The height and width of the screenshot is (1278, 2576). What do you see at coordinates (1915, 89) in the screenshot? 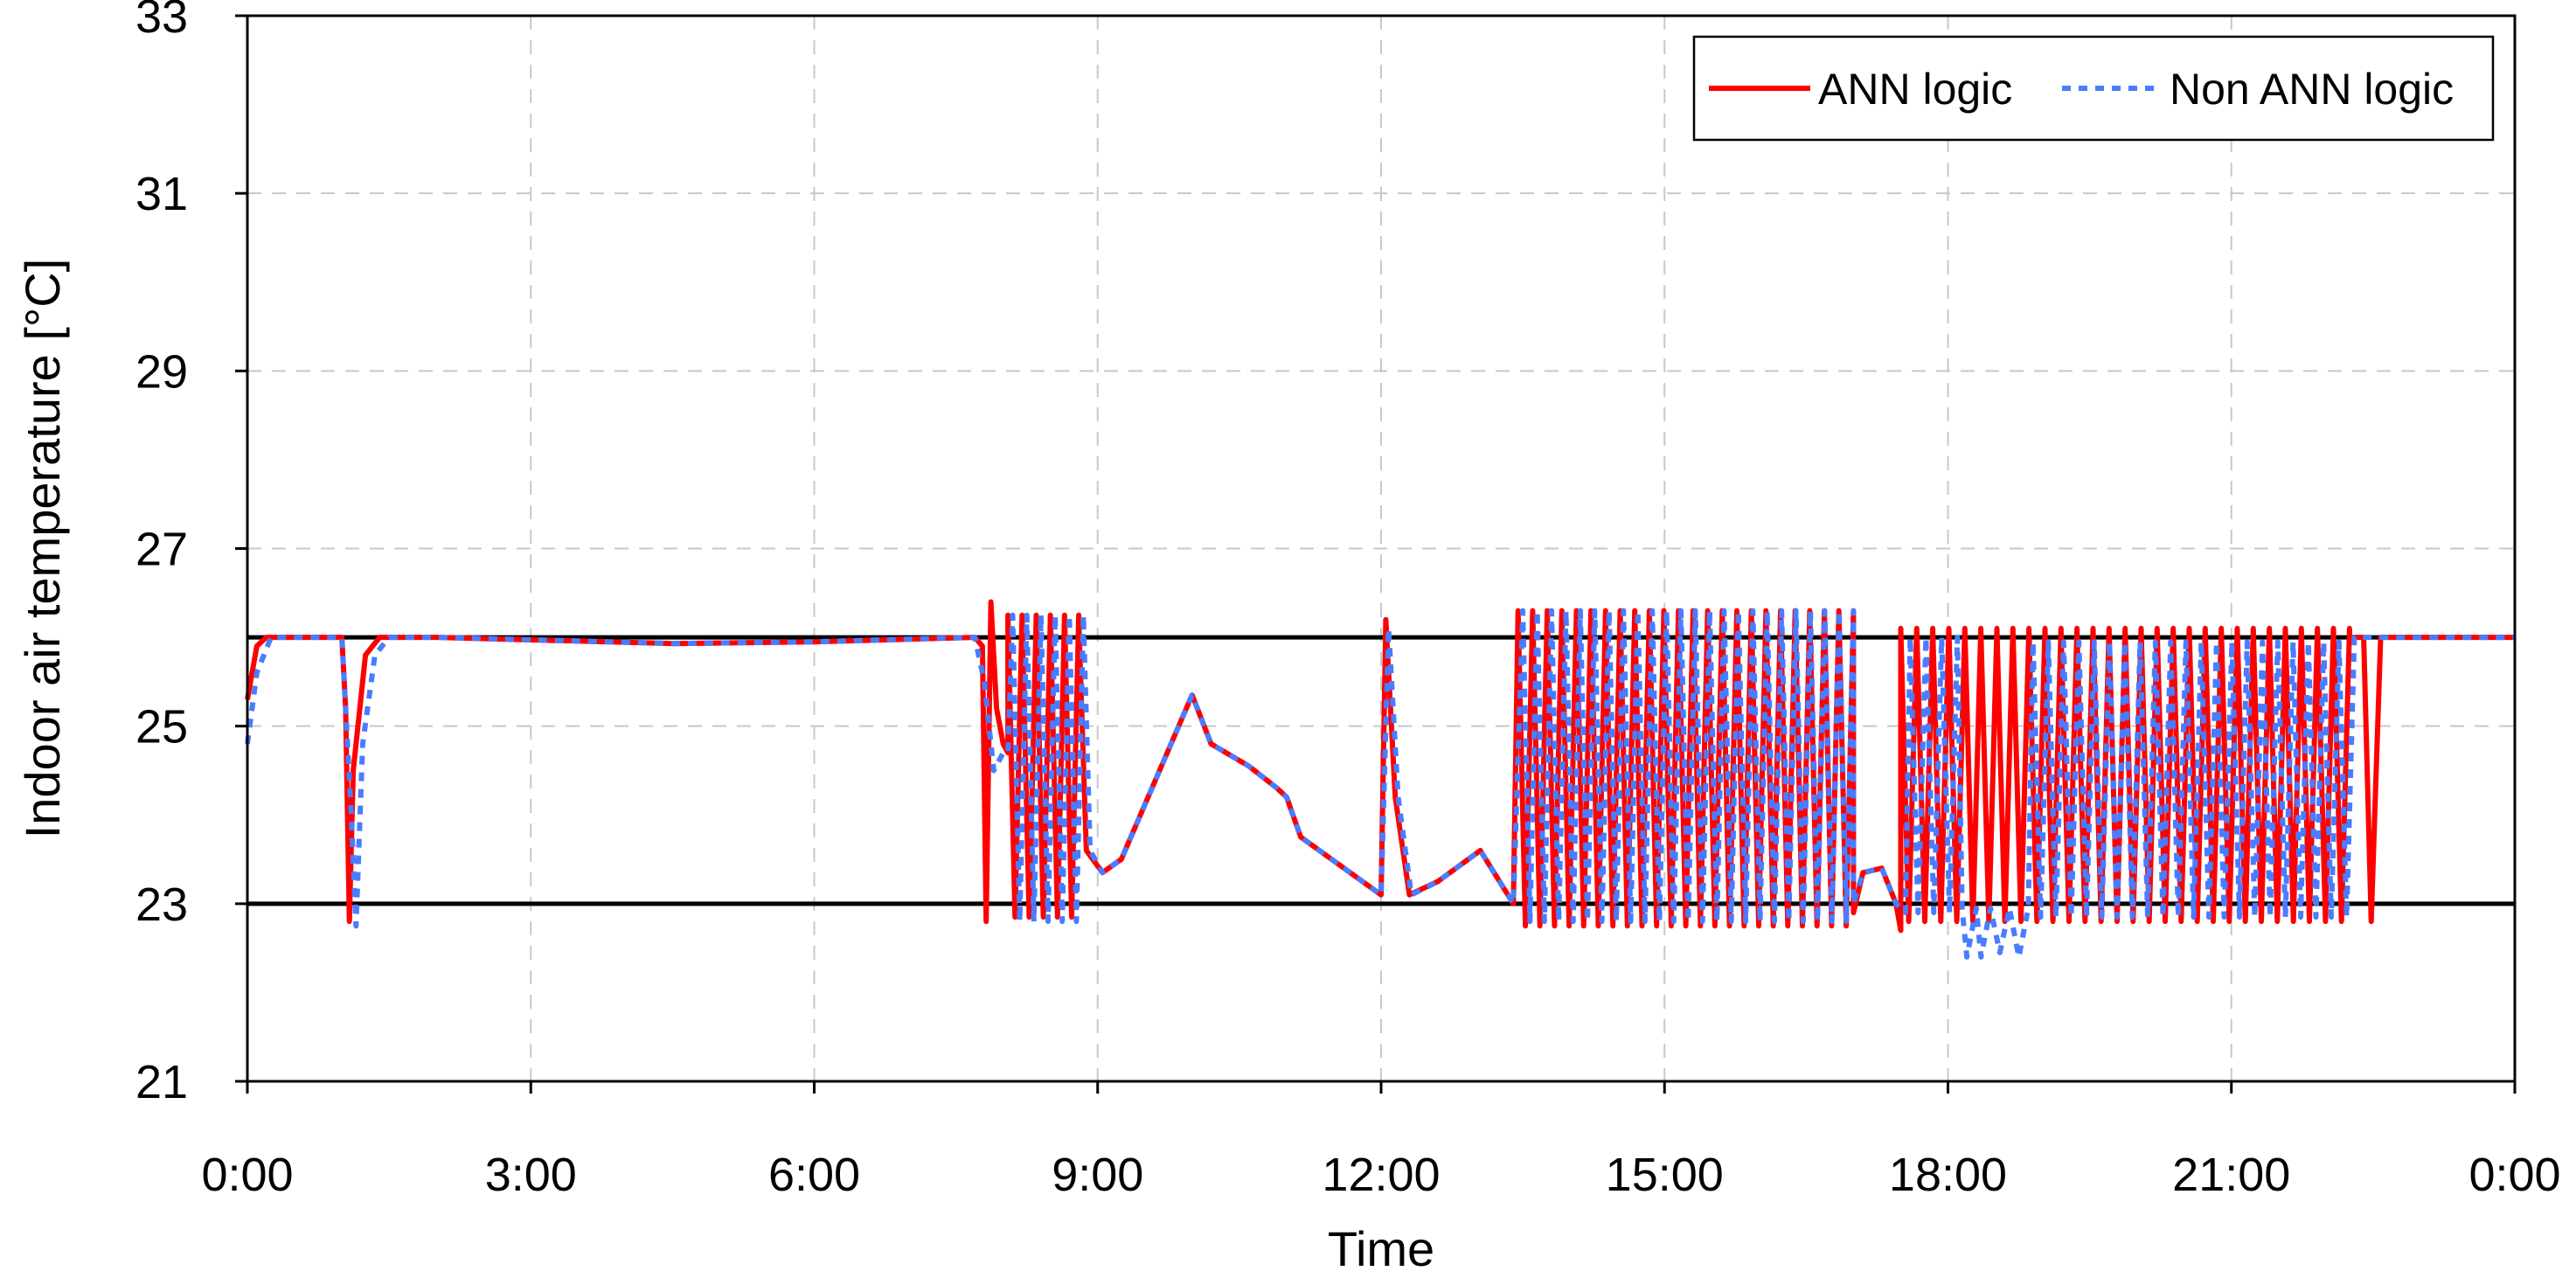
I see `legend-label-ann: ANN logic` at bounding box center [1915, 89].